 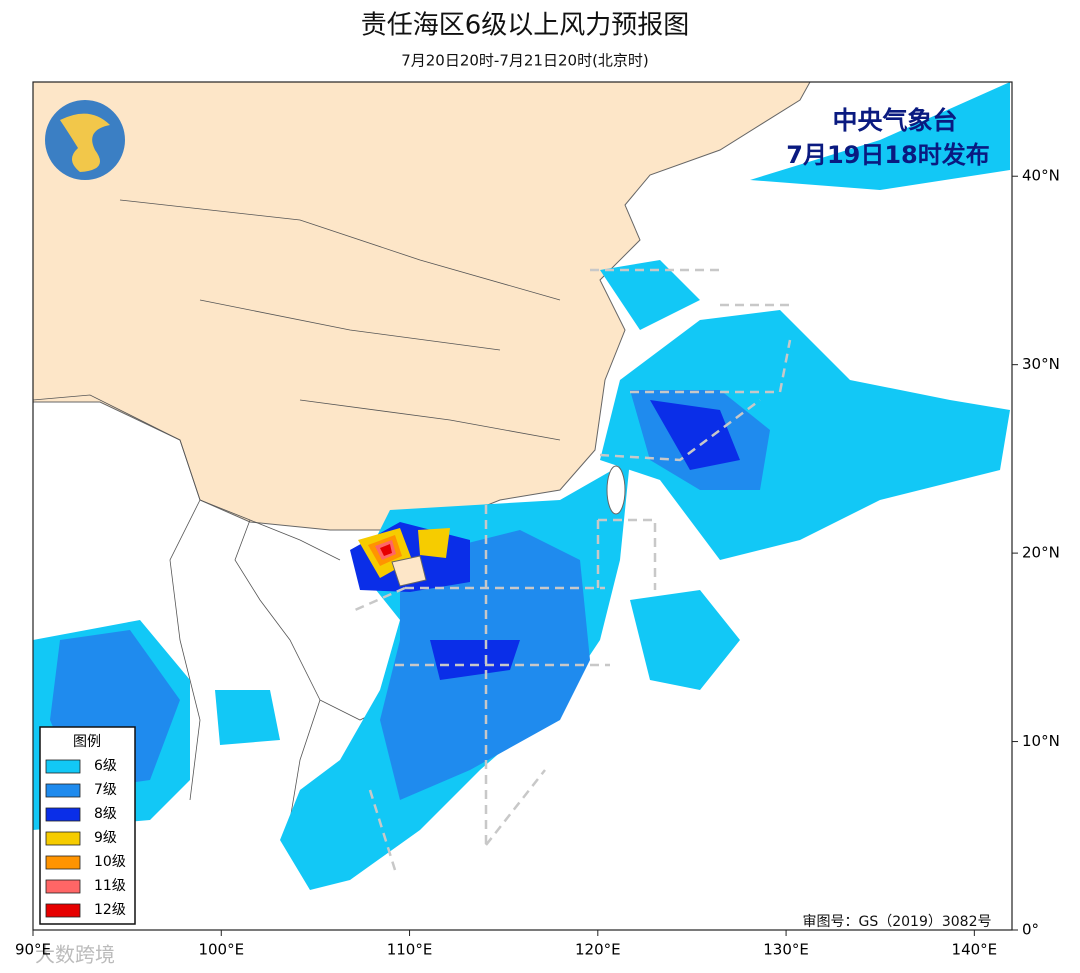 What do you see at coordinates (975, 950) in the screenshot?
I see `x-tick-label: 140°E` at bounding box center [975, 950].